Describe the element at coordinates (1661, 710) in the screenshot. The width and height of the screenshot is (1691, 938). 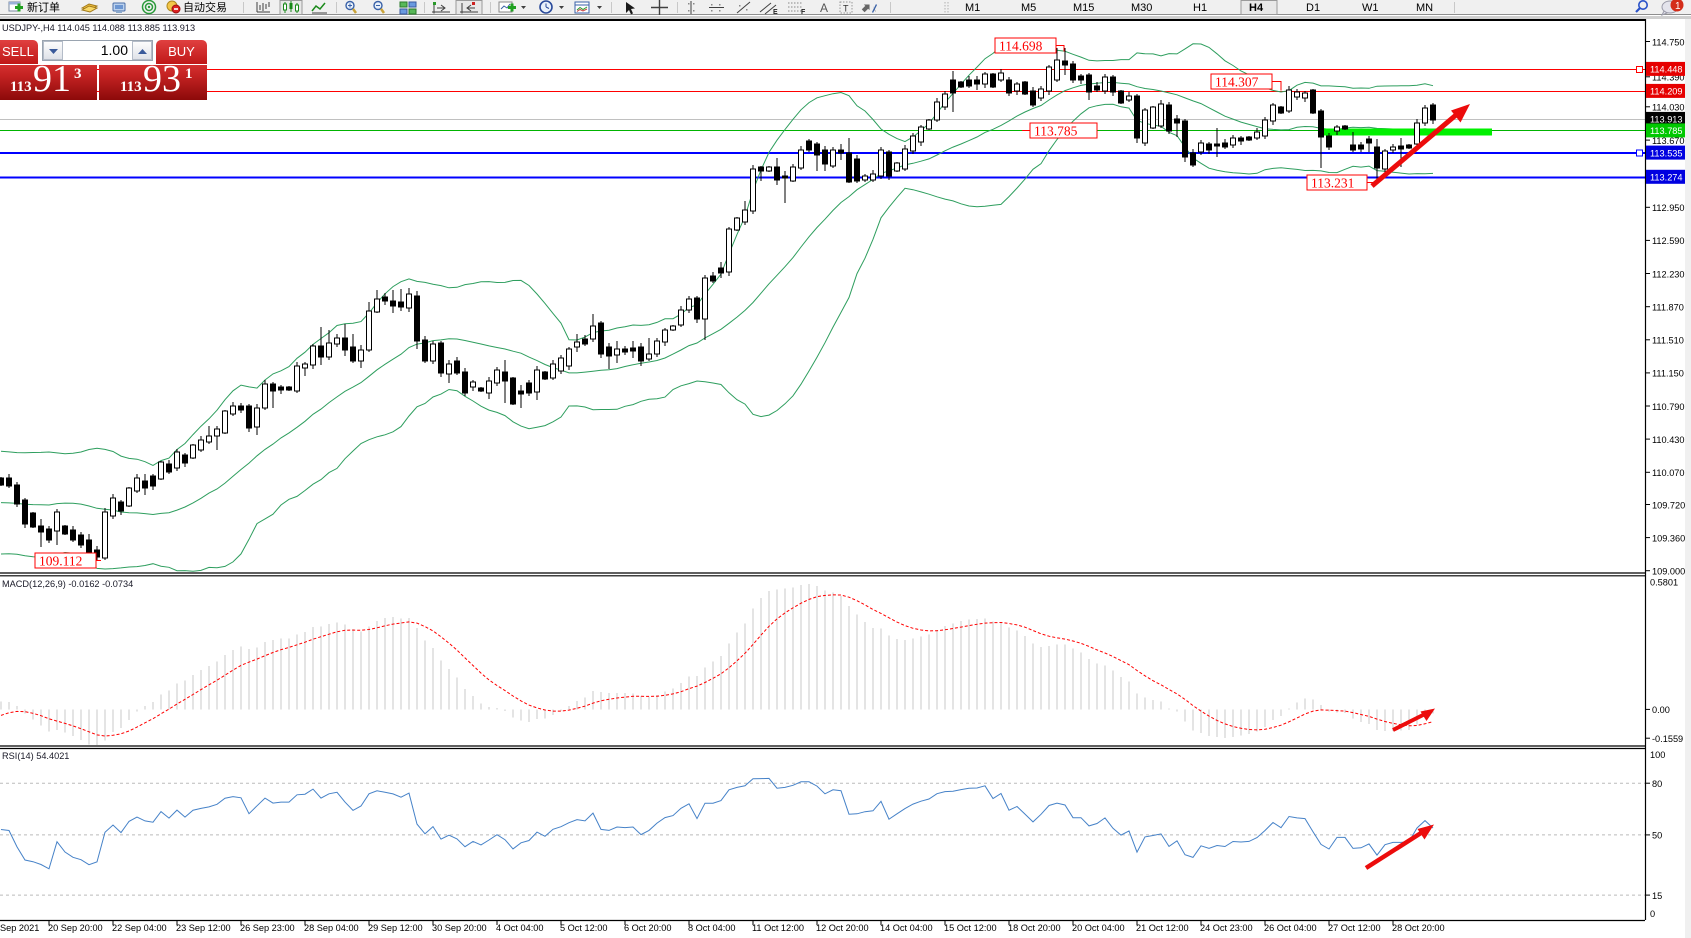
I see `svg-text: 0.00` at that location.